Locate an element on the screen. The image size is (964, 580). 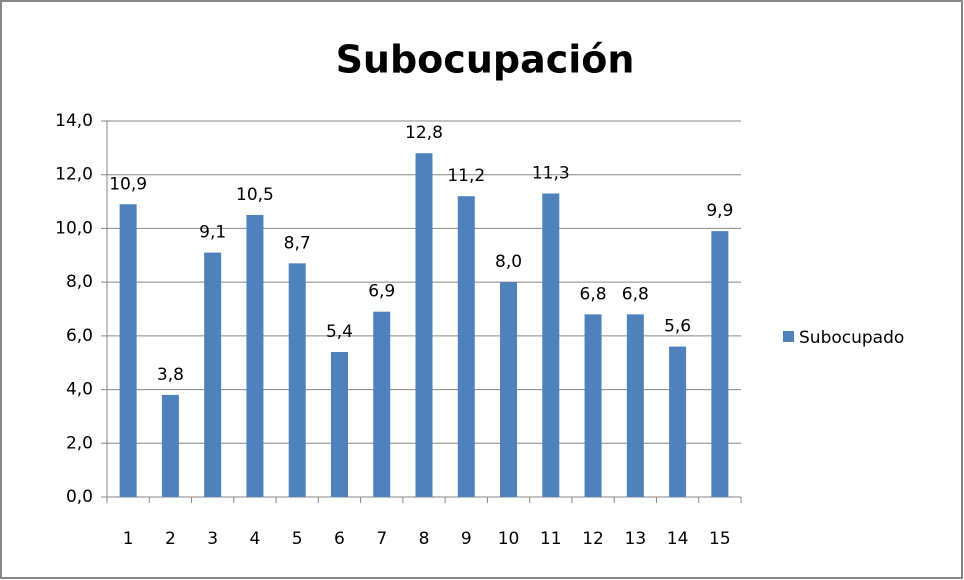
data-label: 11,3 is located at coordinates (551, 174).